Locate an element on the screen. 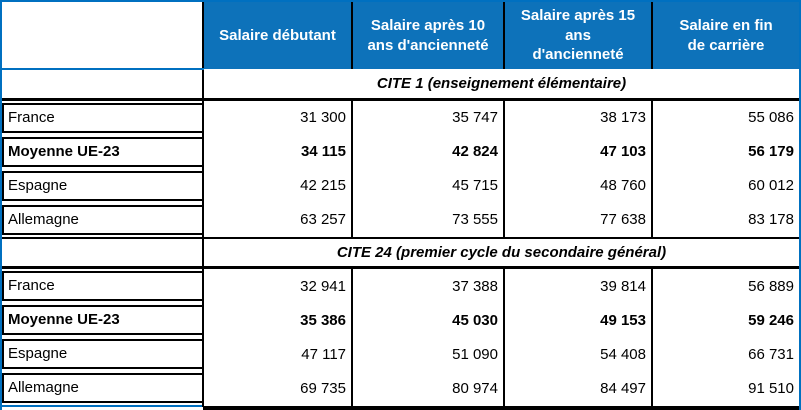  cell-value: 45 030 is located at coordinates (428, 320).